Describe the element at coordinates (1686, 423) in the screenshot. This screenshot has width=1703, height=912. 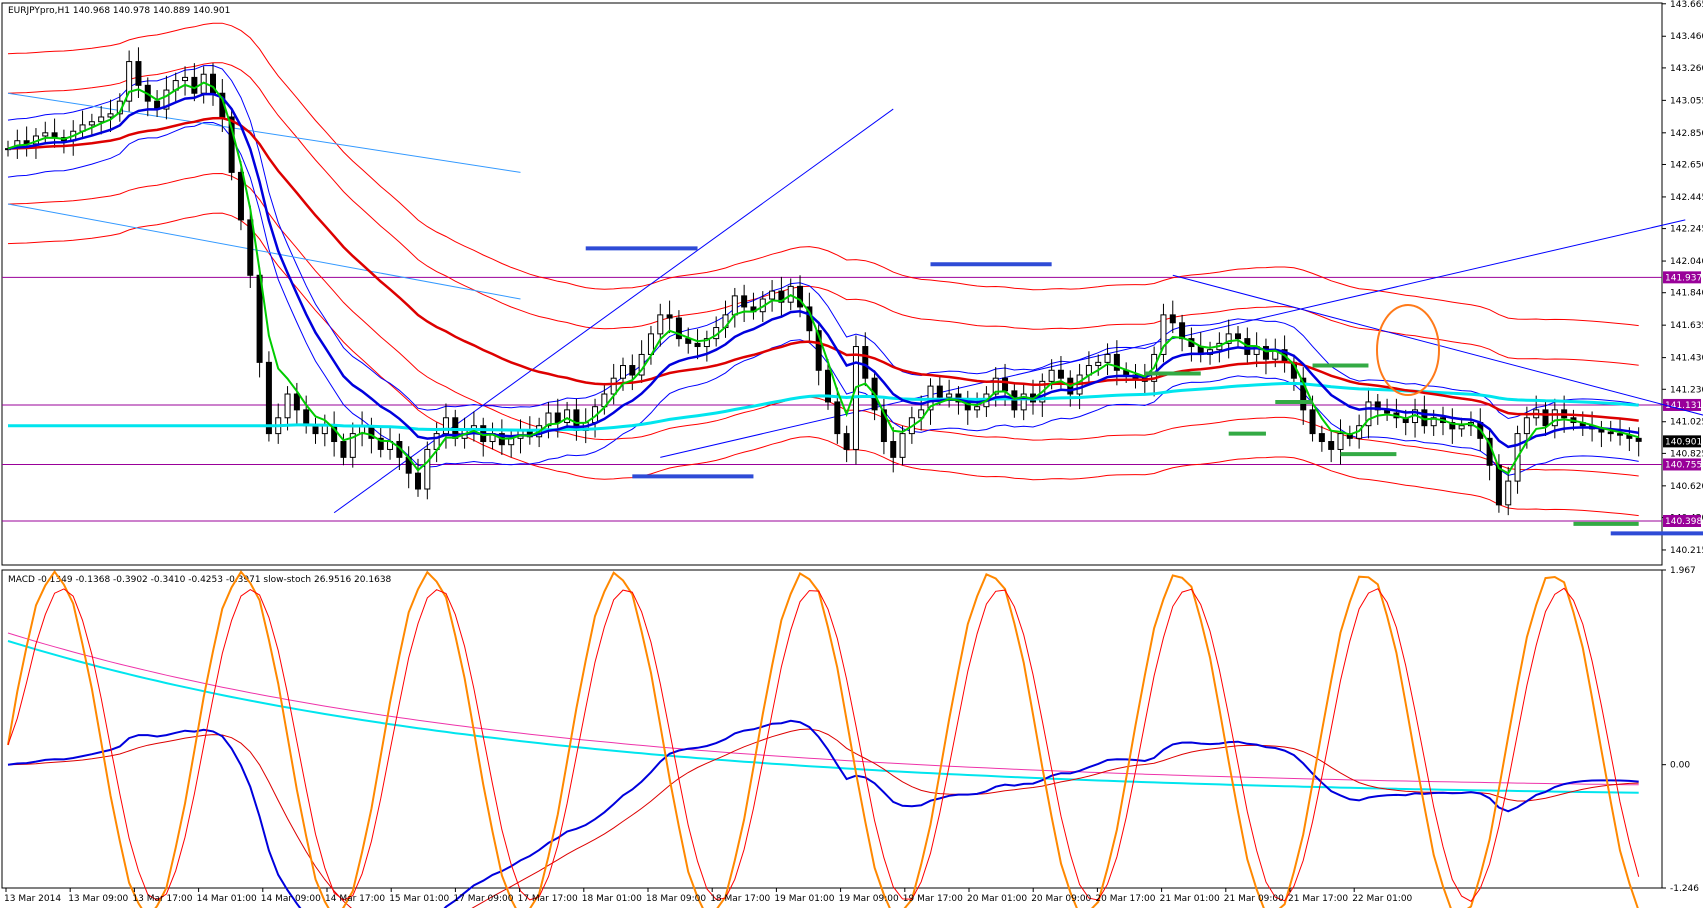
I see `y-tick-label: 141.025` at that location.